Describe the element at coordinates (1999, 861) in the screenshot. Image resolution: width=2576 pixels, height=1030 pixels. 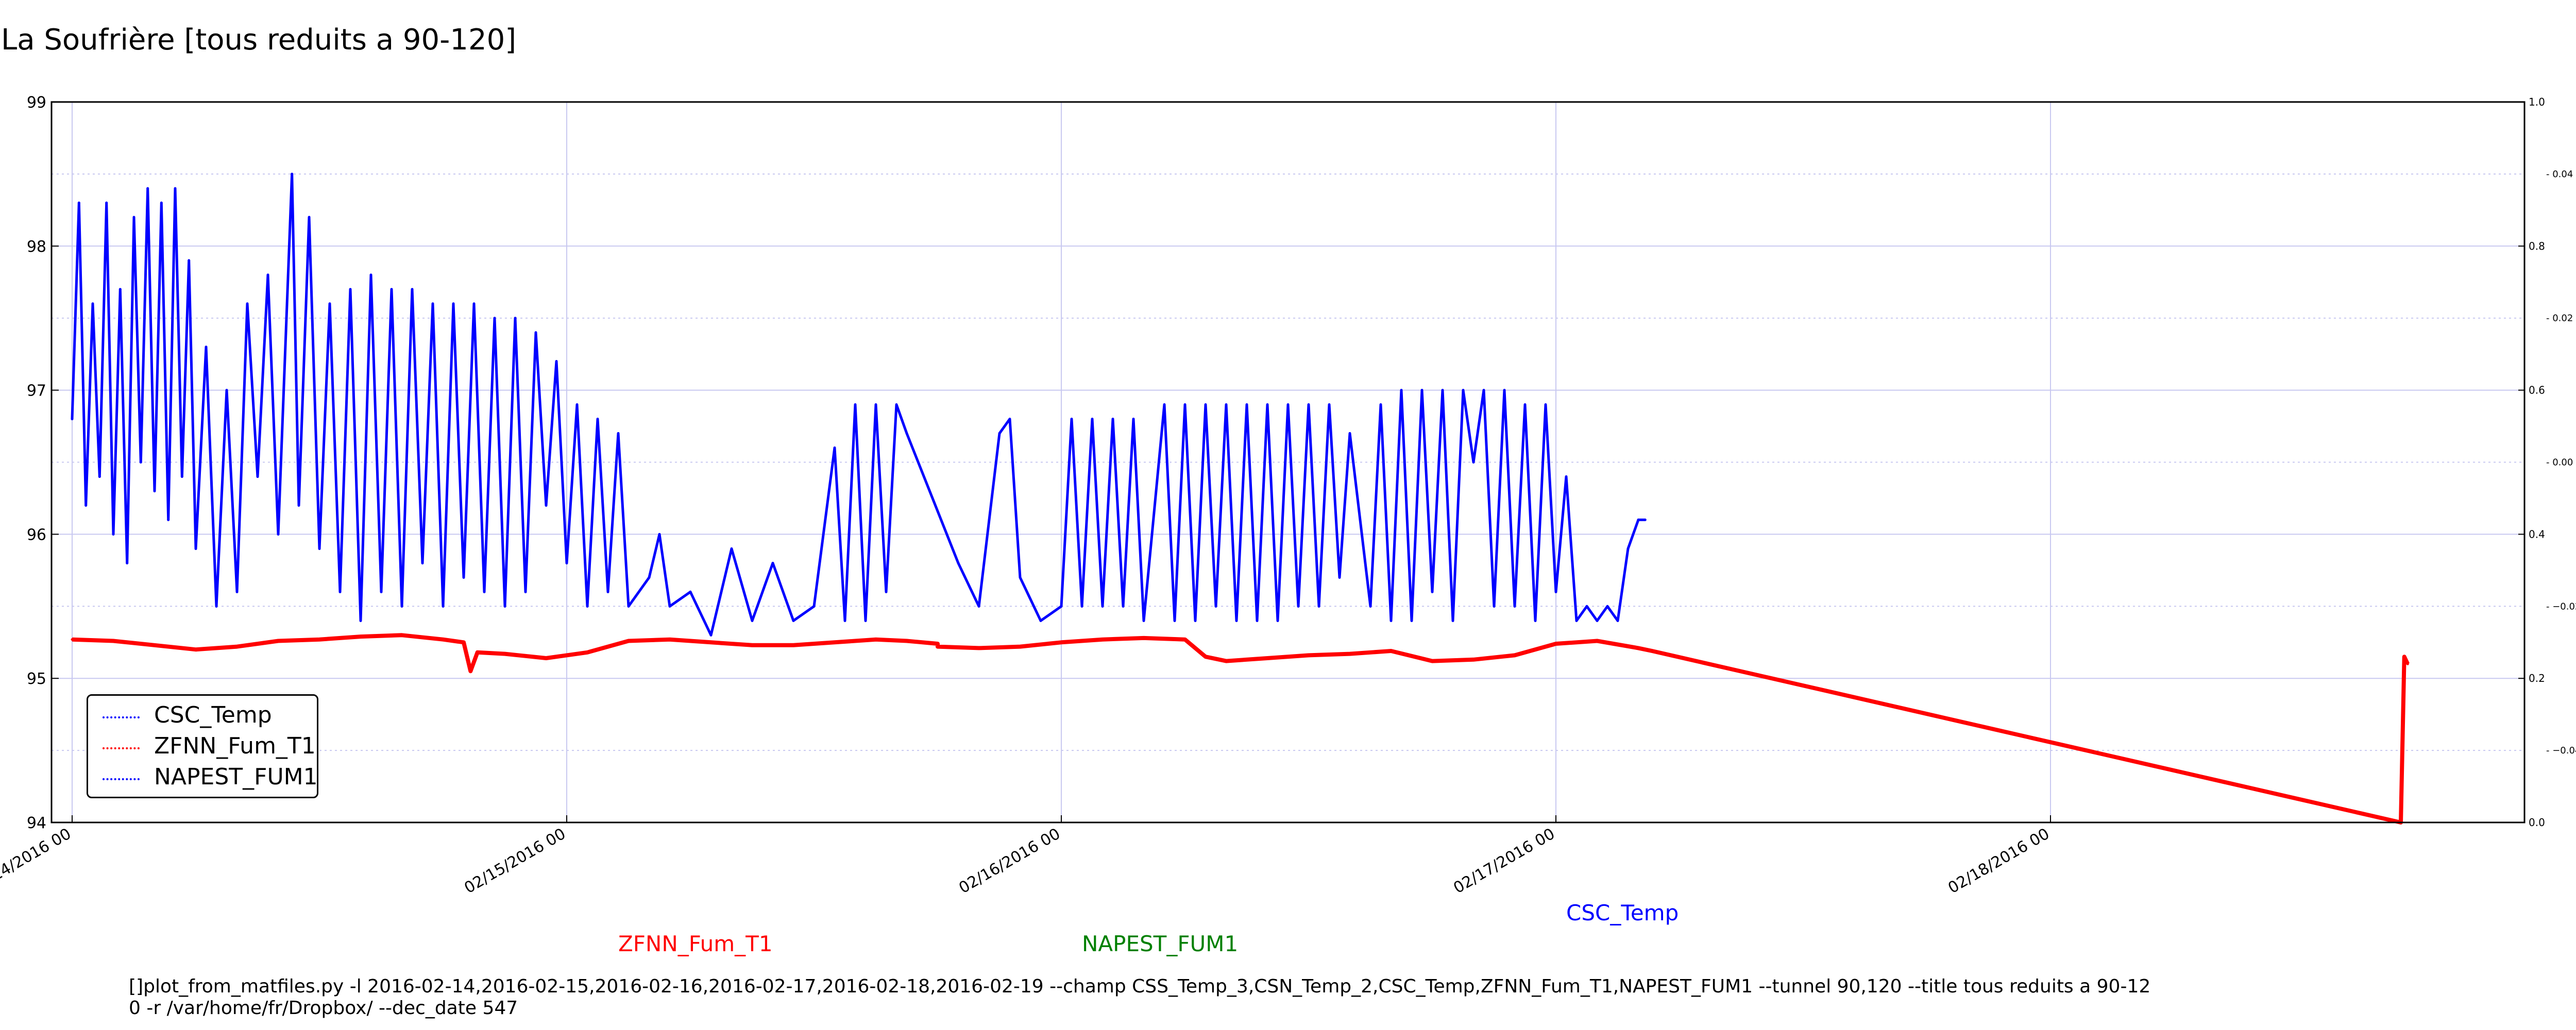
I see `x-tick-label: 02/18/2016 00` at that location.